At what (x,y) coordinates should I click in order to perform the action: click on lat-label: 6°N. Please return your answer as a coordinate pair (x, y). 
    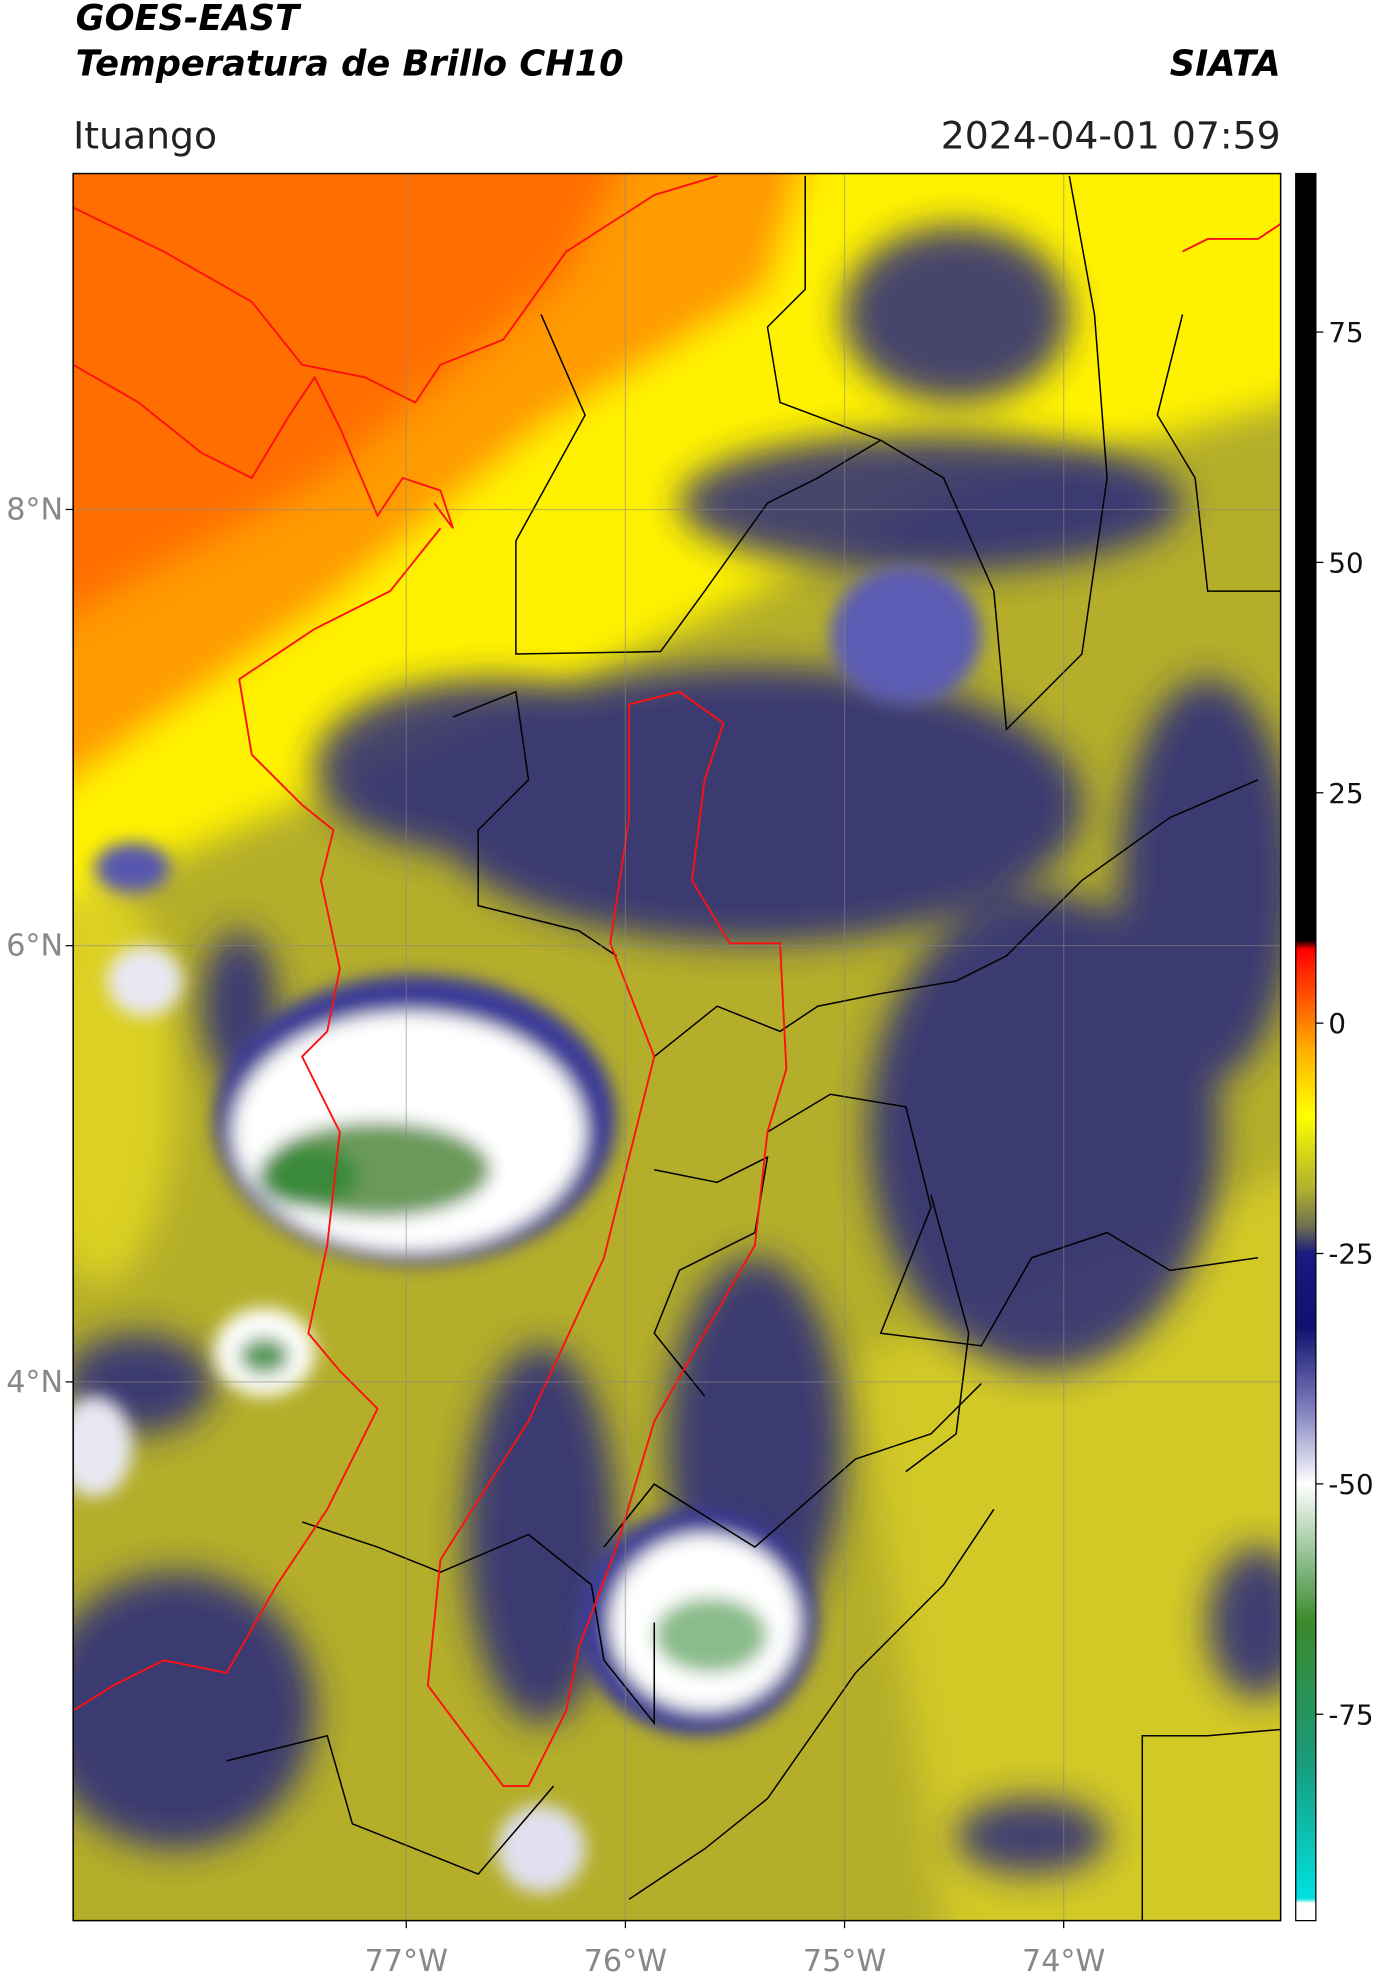
    Looking at the image, I should click on (34, 946).